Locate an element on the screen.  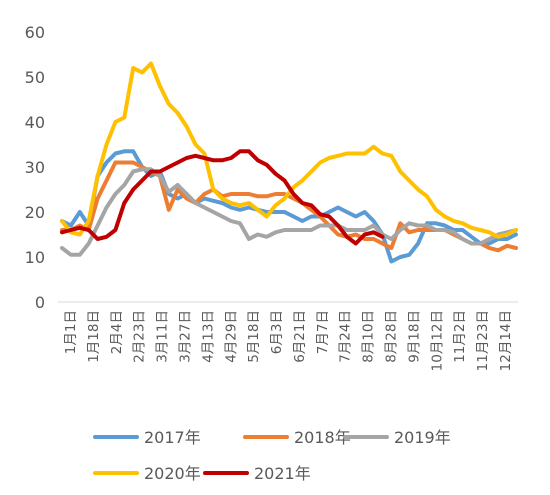
x-tick-label: 11月23日 is located at coordinates (483, 340).